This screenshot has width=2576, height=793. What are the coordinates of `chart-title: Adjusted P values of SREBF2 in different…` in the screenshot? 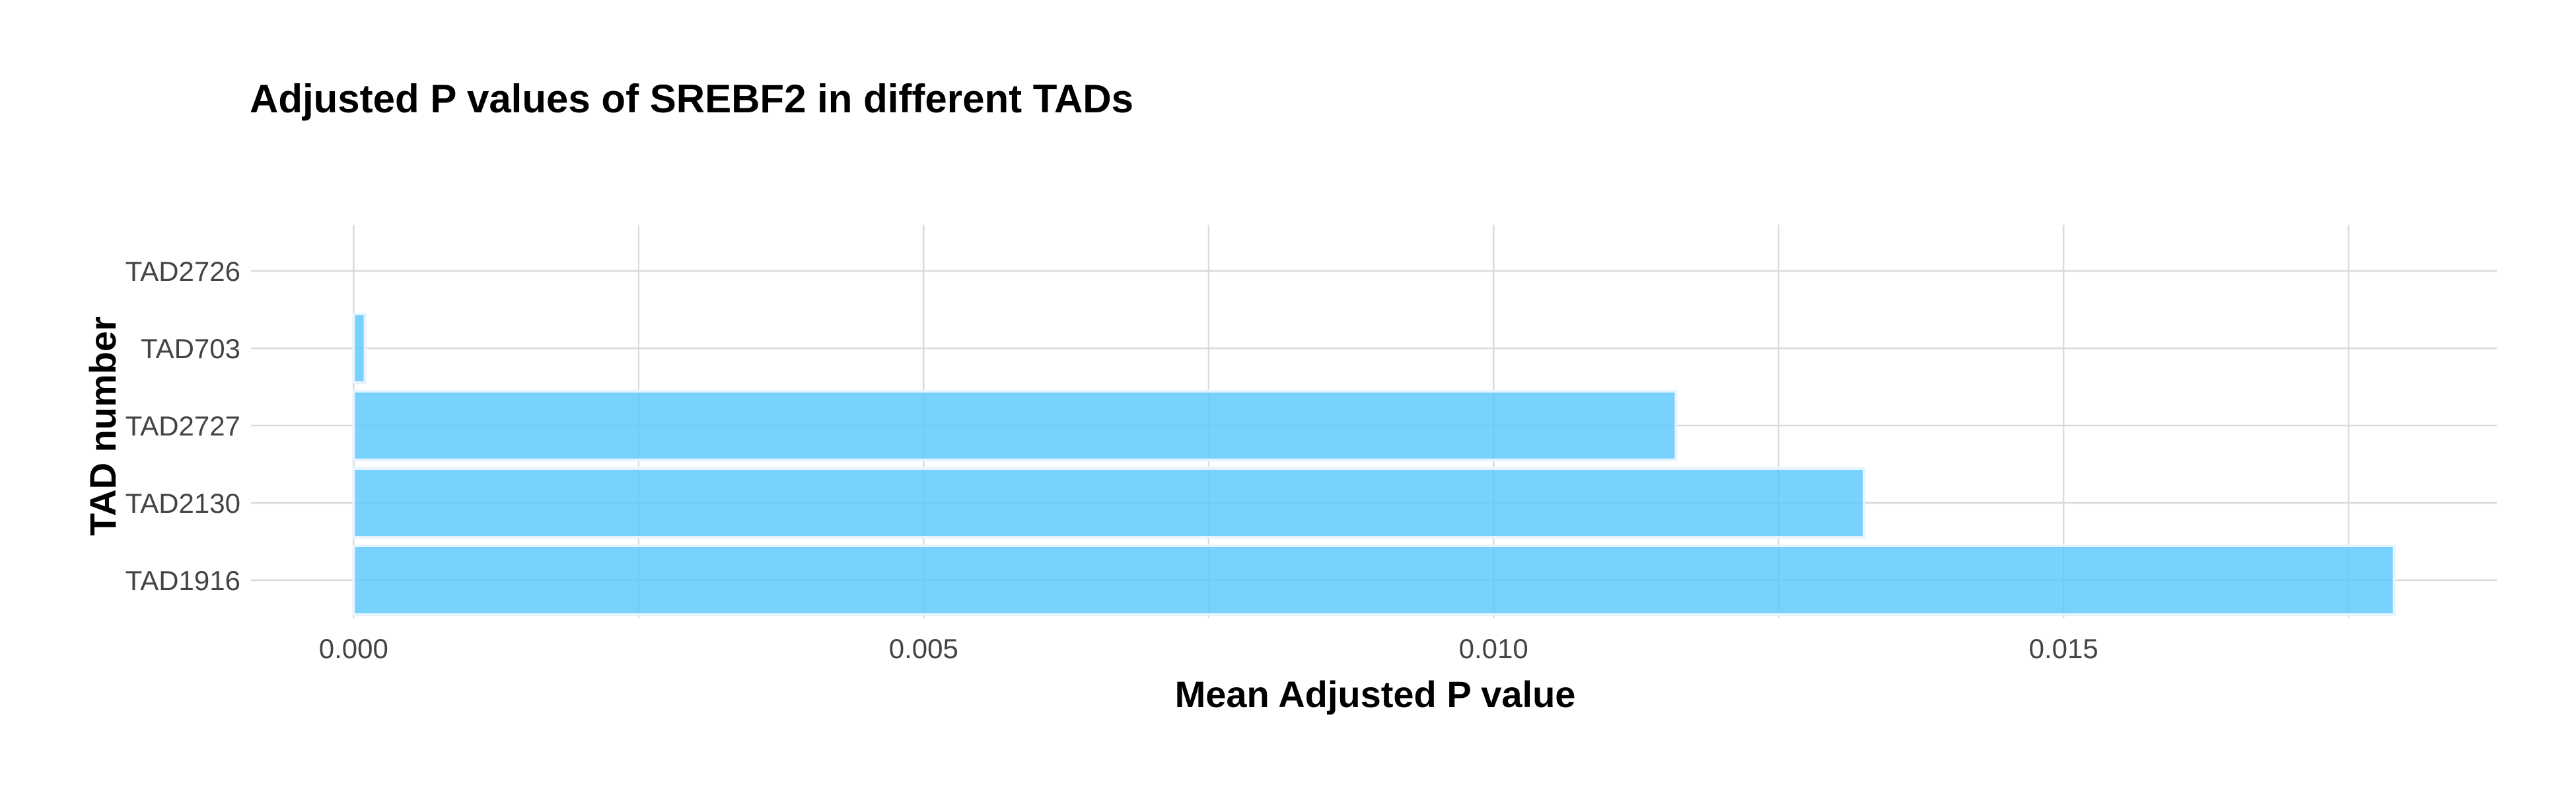 It's located at (692, 99).